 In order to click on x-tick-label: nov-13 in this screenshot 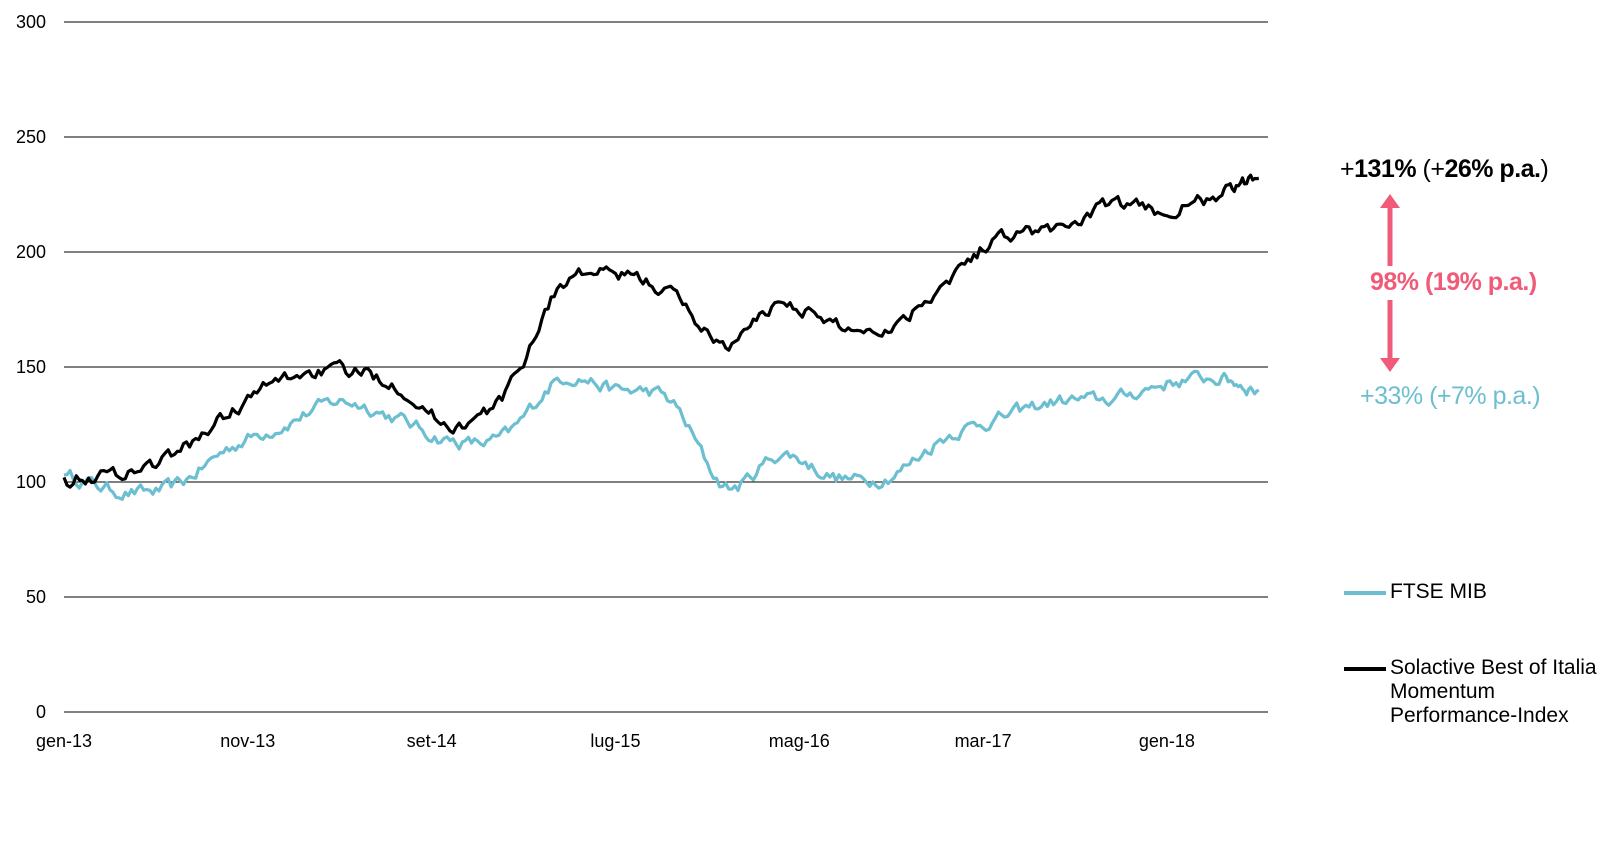, I will do `click(247, 741)`.